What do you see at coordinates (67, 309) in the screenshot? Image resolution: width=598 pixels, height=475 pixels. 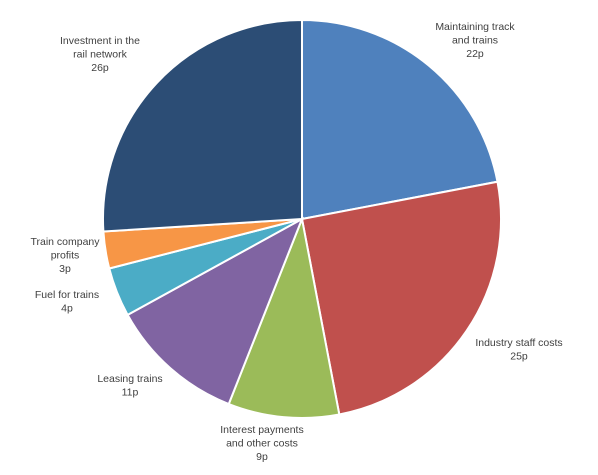 I see `slice-value-label: 4p` at bounding box center [67, 309].